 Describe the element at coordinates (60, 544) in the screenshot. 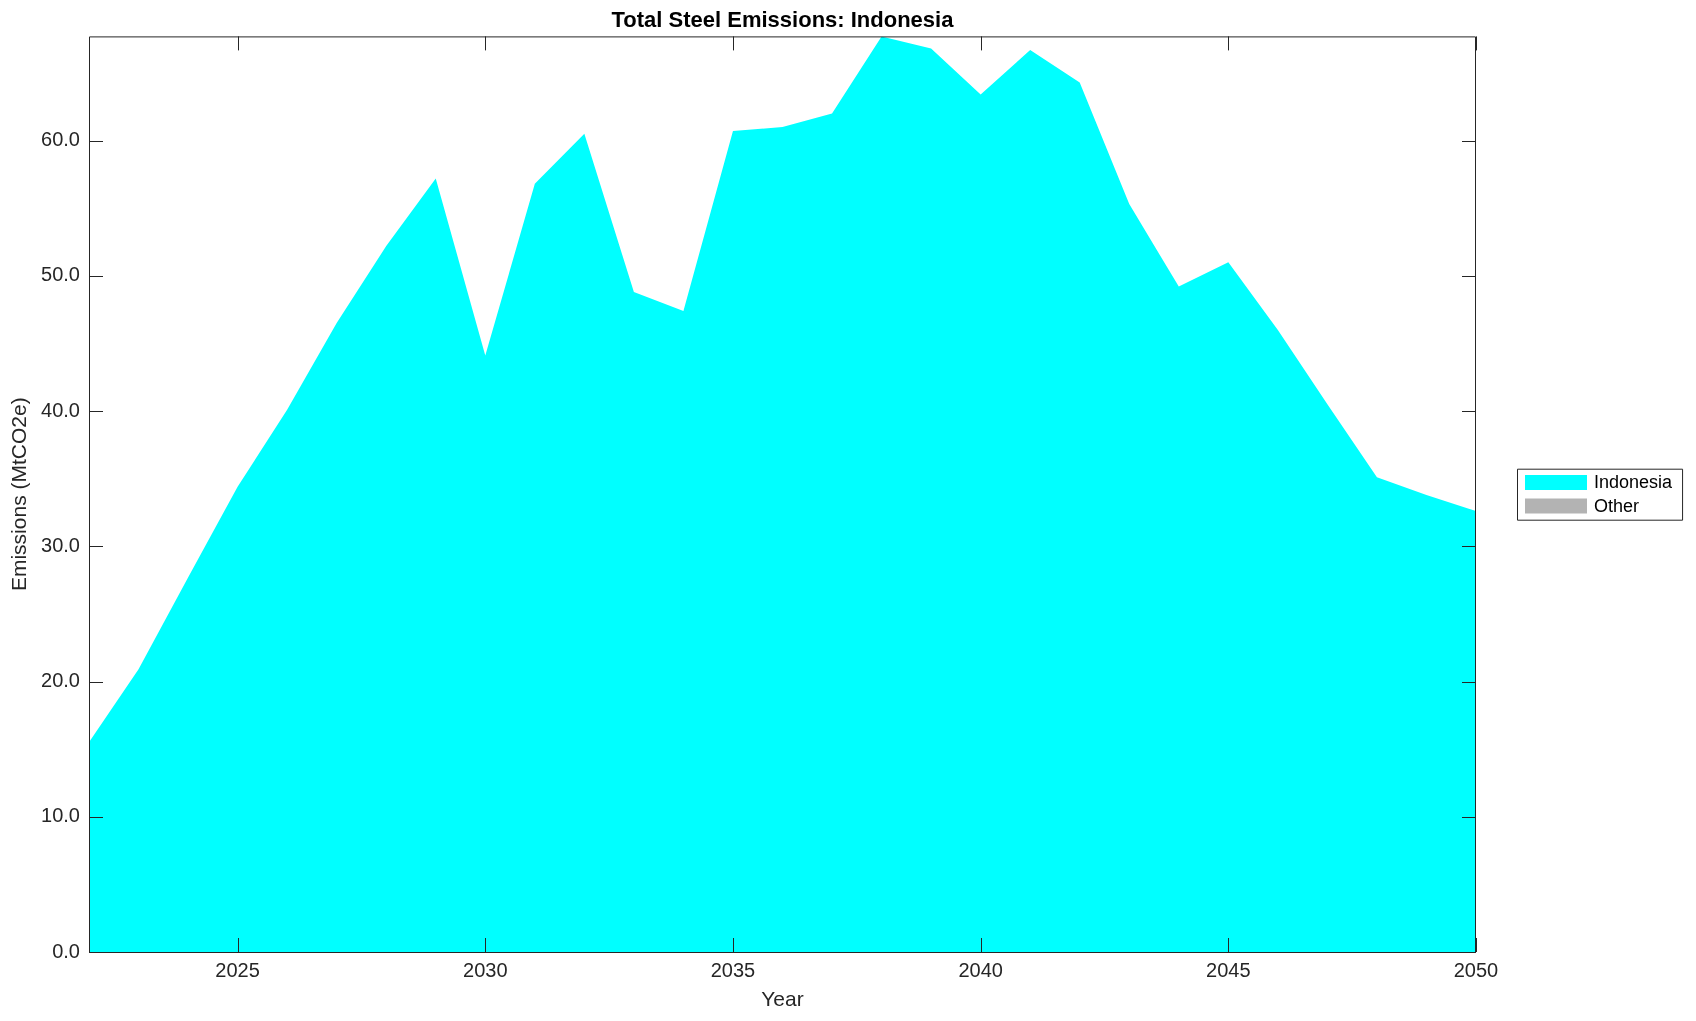

I see `y-tick-label: 30.0` at that location.